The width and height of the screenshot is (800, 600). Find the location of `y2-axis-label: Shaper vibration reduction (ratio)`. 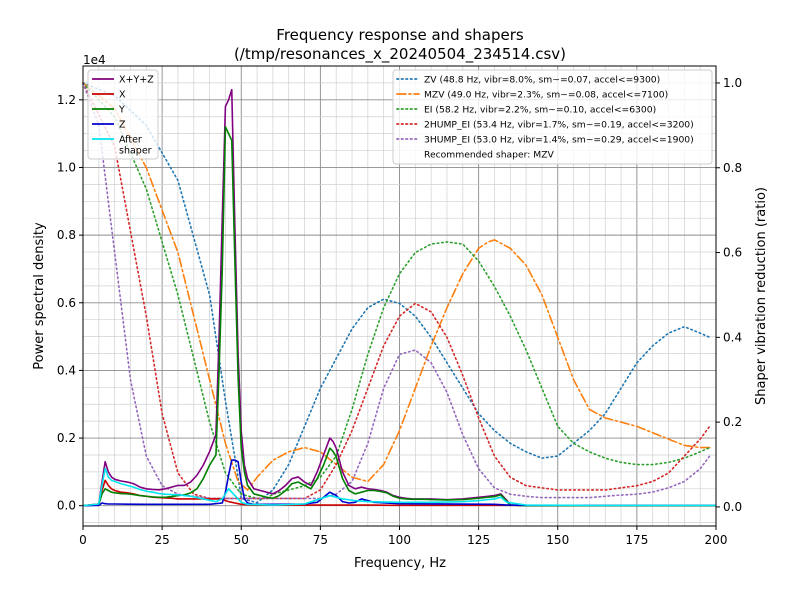

y2-axis-label: Shaper vibration reduction (ratio) is located at coordinates (761, 296).